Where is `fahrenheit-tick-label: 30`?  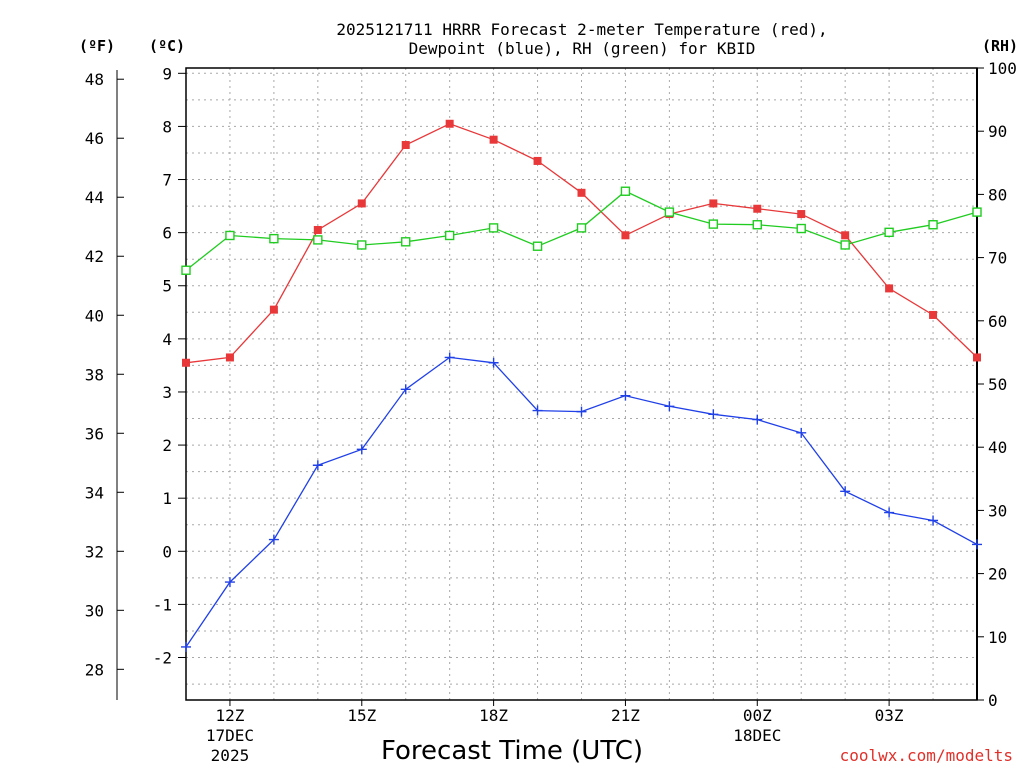 fahrenheit-tick-label: 30 is located at coordinates (94, 610).